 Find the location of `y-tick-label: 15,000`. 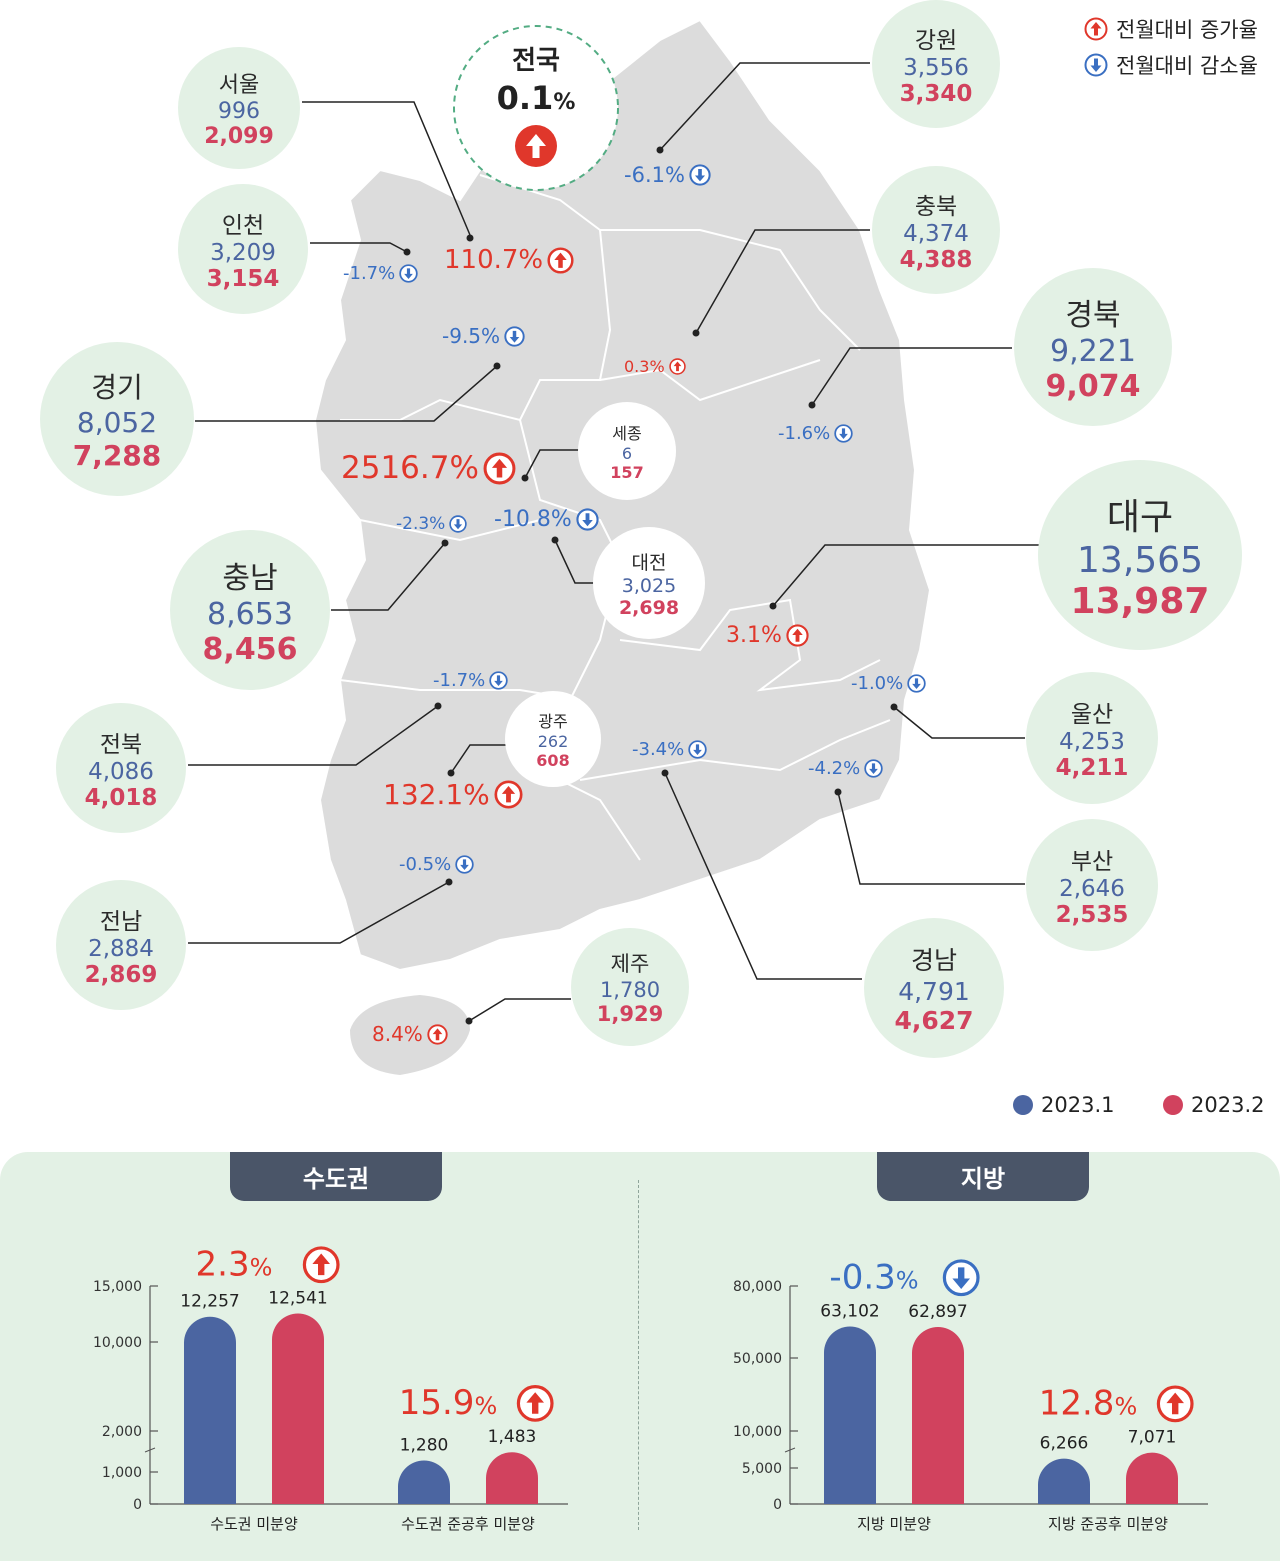

y-tick-label: 15,000 is located at coordinates (117, 1287).